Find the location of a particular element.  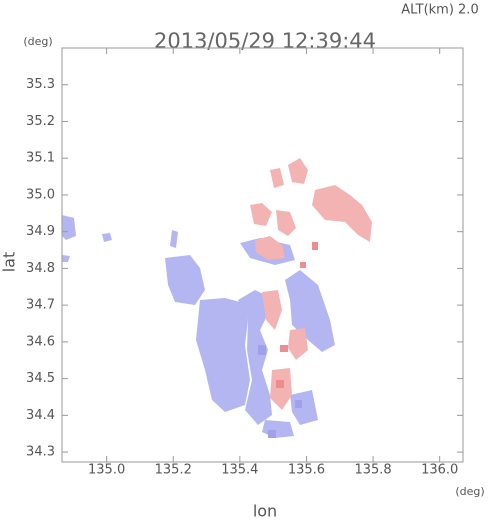

y-tick-label: 34.5 is located at coordinates (40, 378).